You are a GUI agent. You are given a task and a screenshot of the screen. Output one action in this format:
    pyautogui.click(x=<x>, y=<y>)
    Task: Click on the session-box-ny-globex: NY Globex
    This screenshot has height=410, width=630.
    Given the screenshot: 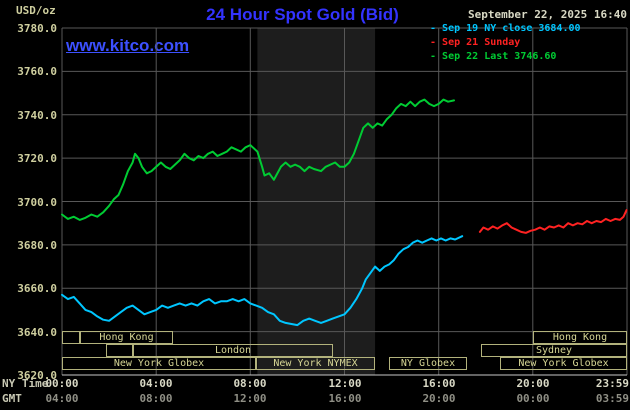 What is the action you would take?
    pyautogui.click(x=428, y=363)
    